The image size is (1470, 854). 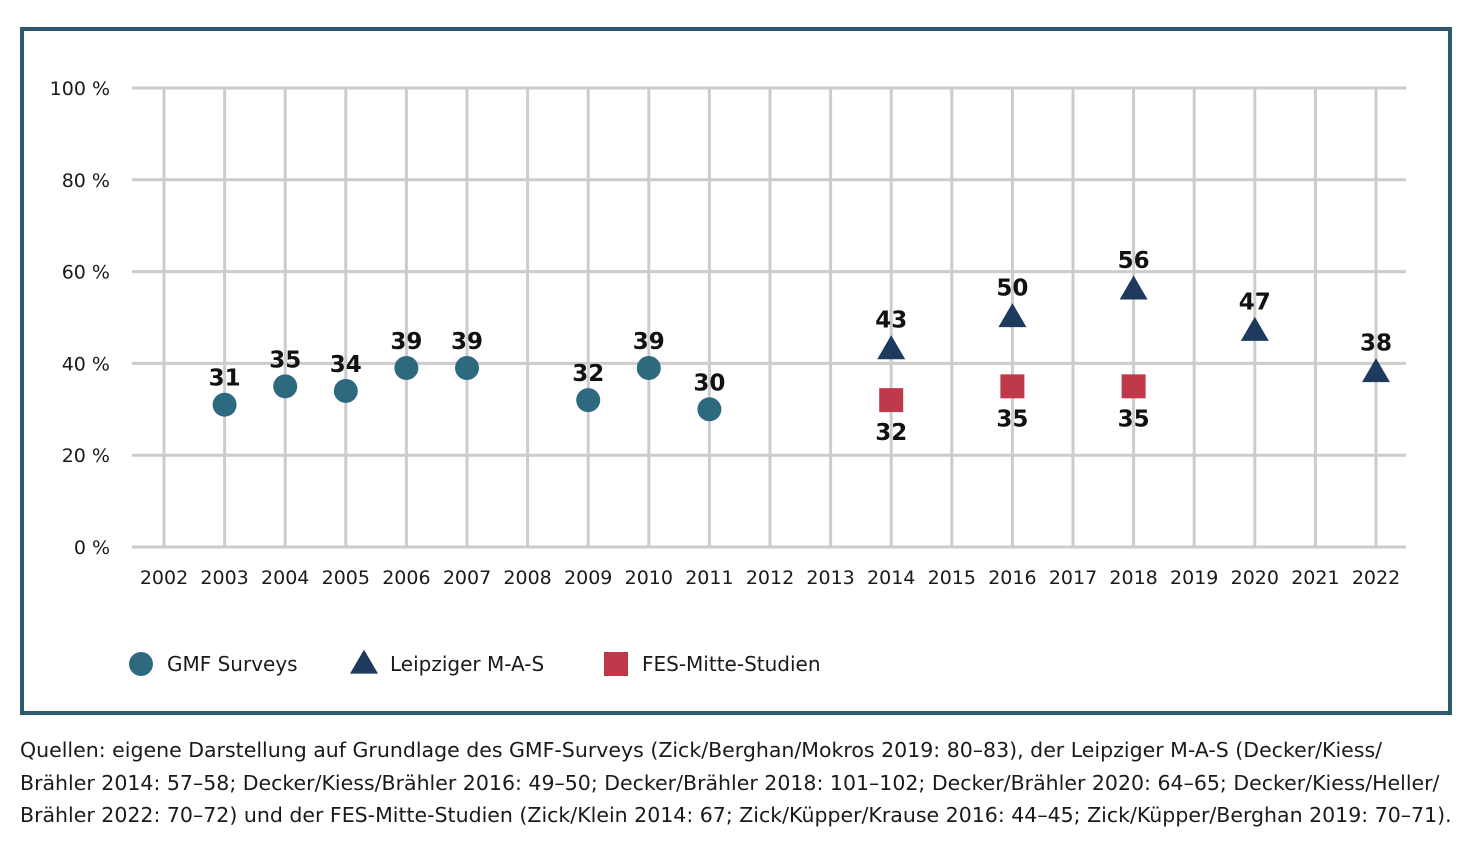 What do you see at coordinates (224, 578) in the screenshot?
I see `x-tick-label: 2003` at bounding box center [224, 578].